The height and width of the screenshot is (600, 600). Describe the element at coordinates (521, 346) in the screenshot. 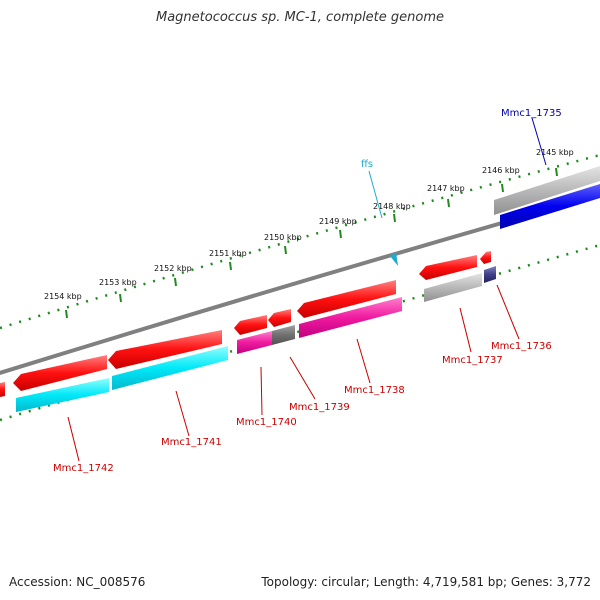

I see `gene-label-mmc1-1736: Mmc1_1736` at that location.